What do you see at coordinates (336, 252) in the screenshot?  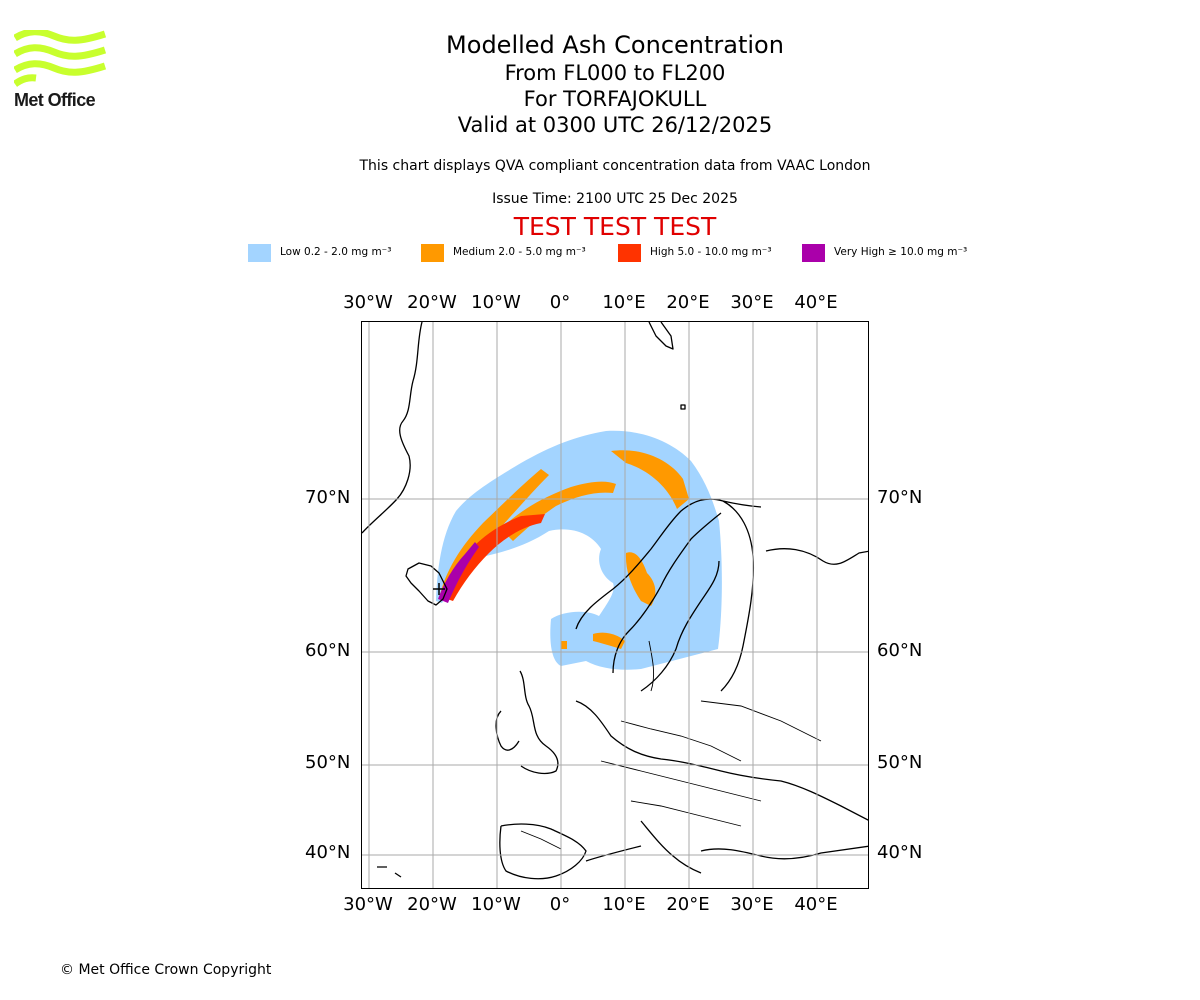 I see `legend-label: Low 0.2 - 2.0 mg m⁻³` at bounding box center [336, 252].